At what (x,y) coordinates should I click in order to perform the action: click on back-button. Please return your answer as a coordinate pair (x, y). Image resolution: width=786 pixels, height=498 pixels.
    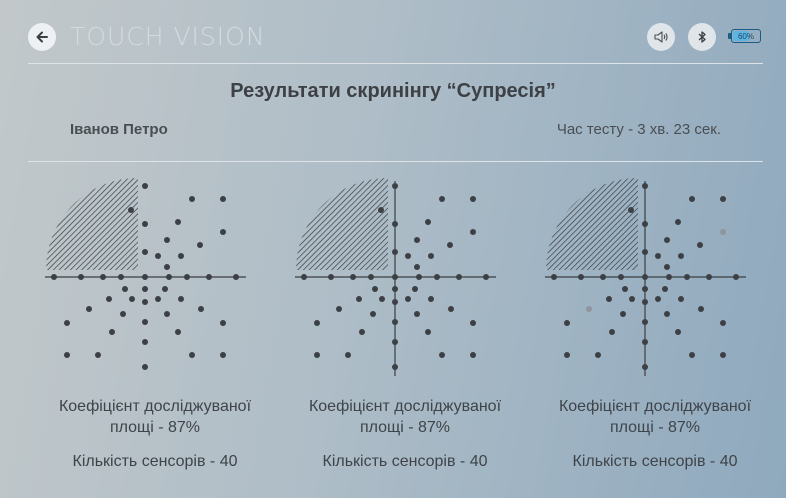
    Looking at the image, I should click on (42, 37).